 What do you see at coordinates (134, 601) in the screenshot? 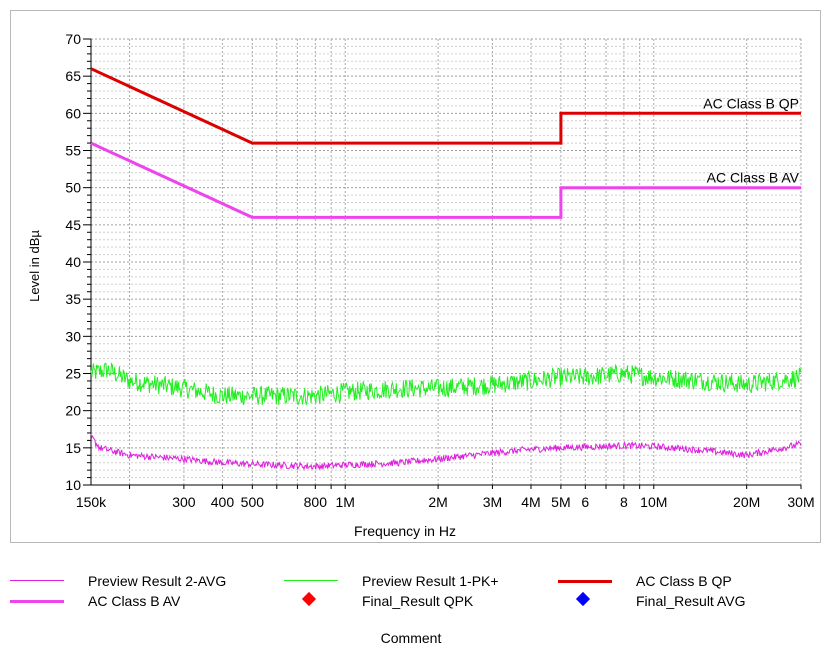
I see `legend-label-class-b-av: AC Class B AV` at bounding box center [134, 601].